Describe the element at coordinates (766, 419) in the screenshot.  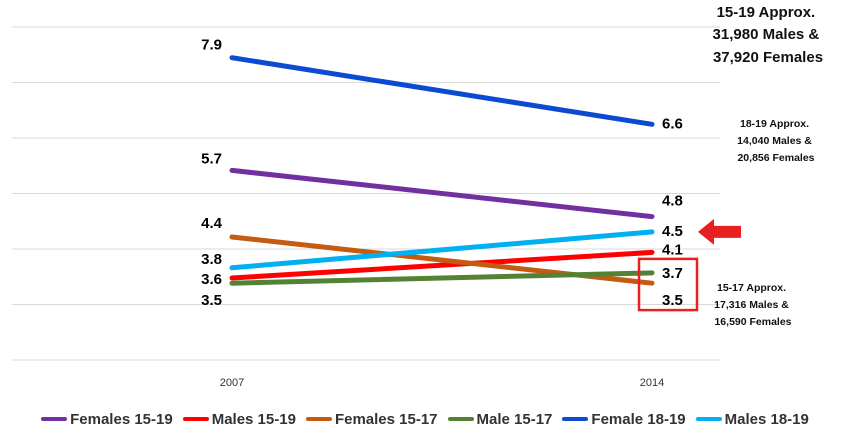
I see `legend-label: Males 18-19` at that location.